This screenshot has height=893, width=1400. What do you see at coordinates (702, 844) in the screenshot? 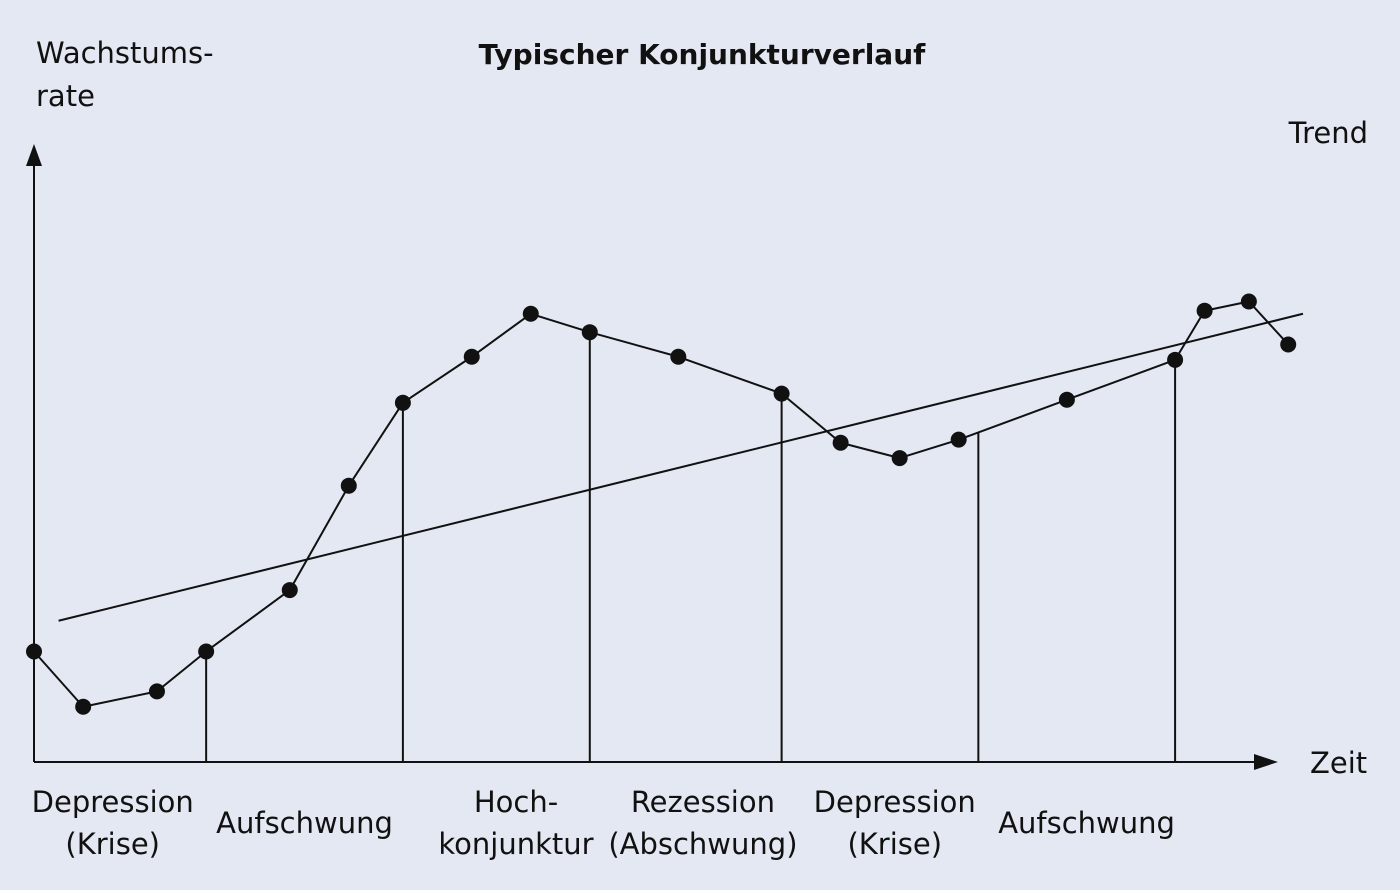
I see `phase-label: (Abschwung)` at bounding box center [702, 844].